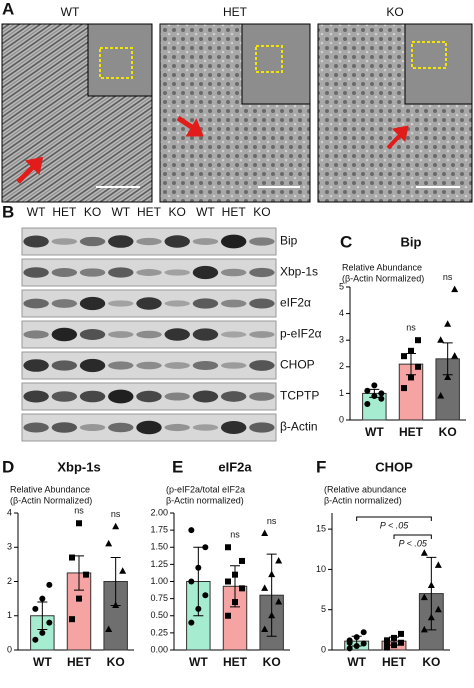 The width and height of the screenshot is (474, 688). Describe the element at coordinates (297, 365) in the screenshot. I see `band-label: CHOP` at that location.